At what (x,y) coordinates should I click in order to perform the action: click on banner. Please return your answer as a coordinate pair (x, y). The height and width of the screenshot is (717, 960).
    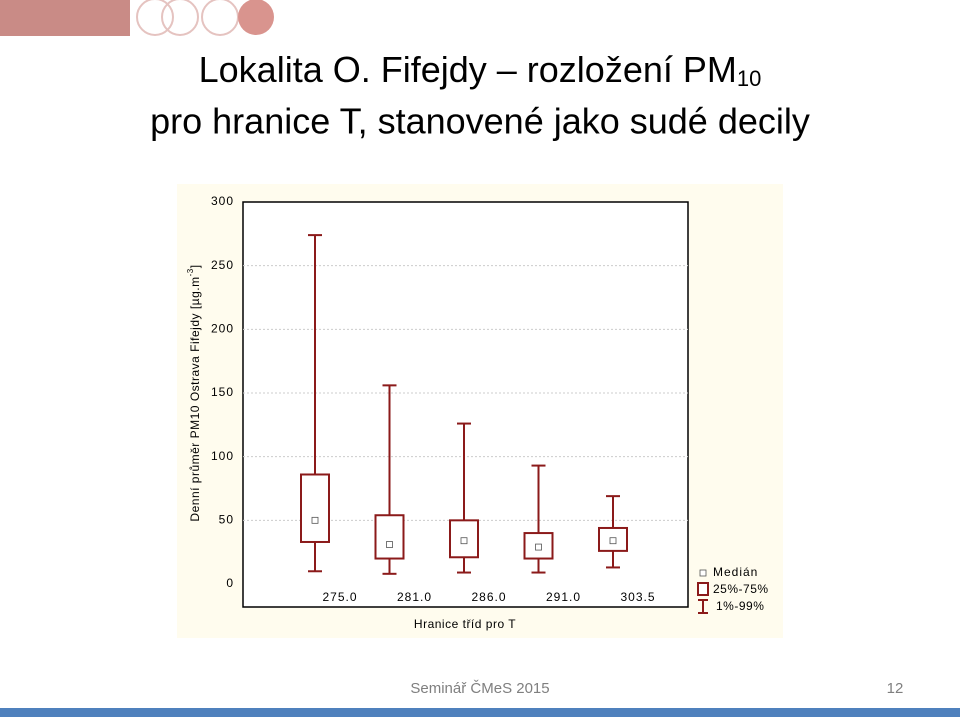
    Looking at the image, I should click on (480, 18).